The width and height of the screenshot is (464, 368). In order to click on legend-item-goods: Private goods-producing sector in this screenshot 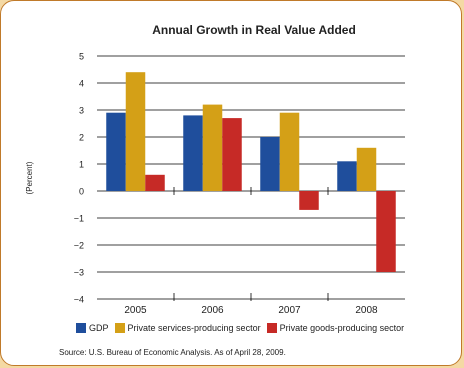, I will do `click(335, 328)`.